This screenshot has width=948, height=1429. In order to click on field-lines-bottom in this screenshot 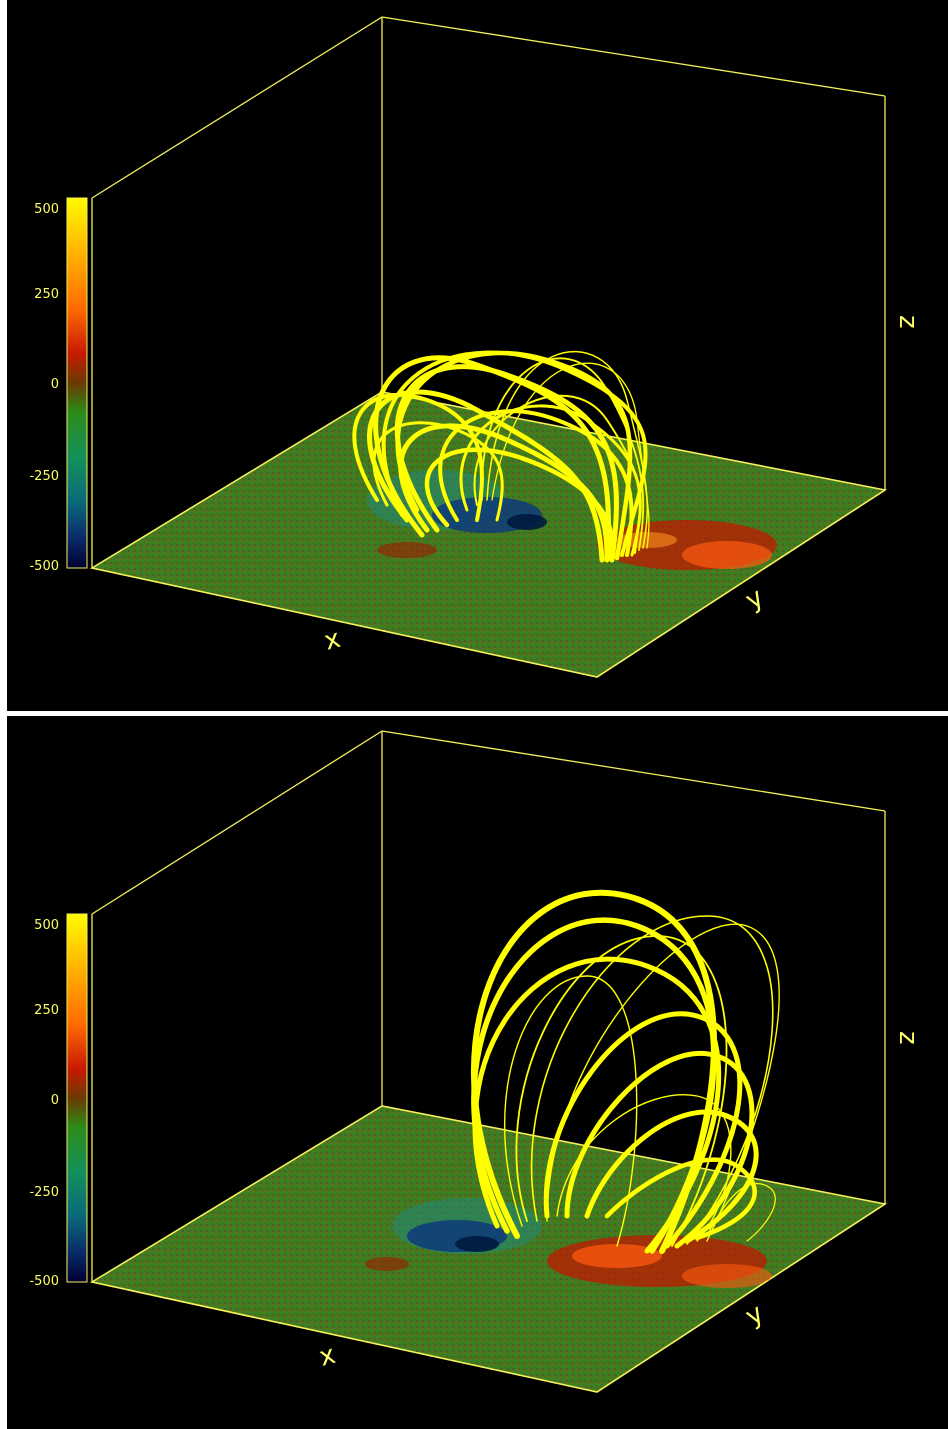, I will do `click(625, 1071)`.